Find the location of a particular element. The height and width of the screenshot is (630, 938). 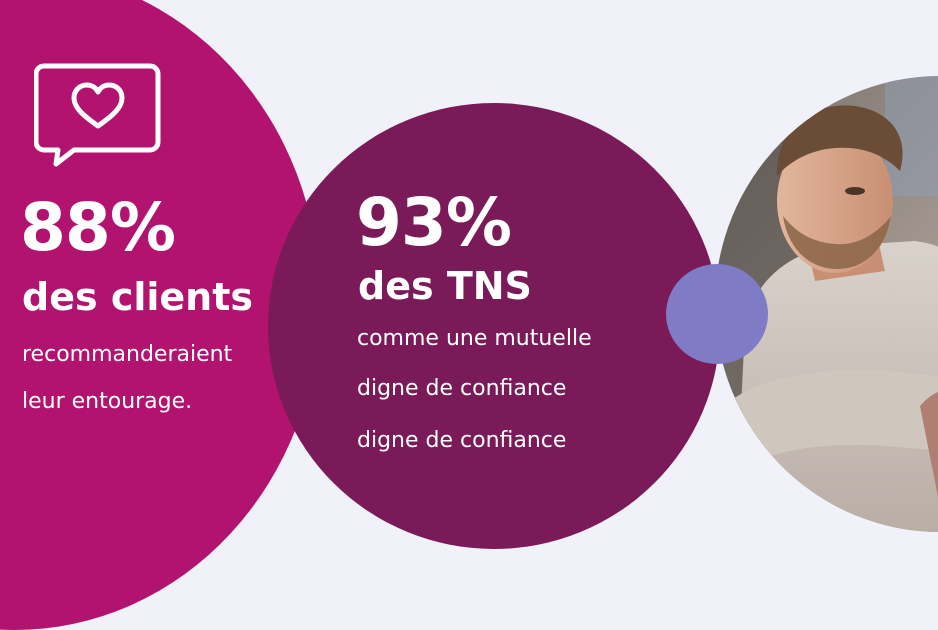

stat-value-clients: 88% is located at coordinates (98, 227).